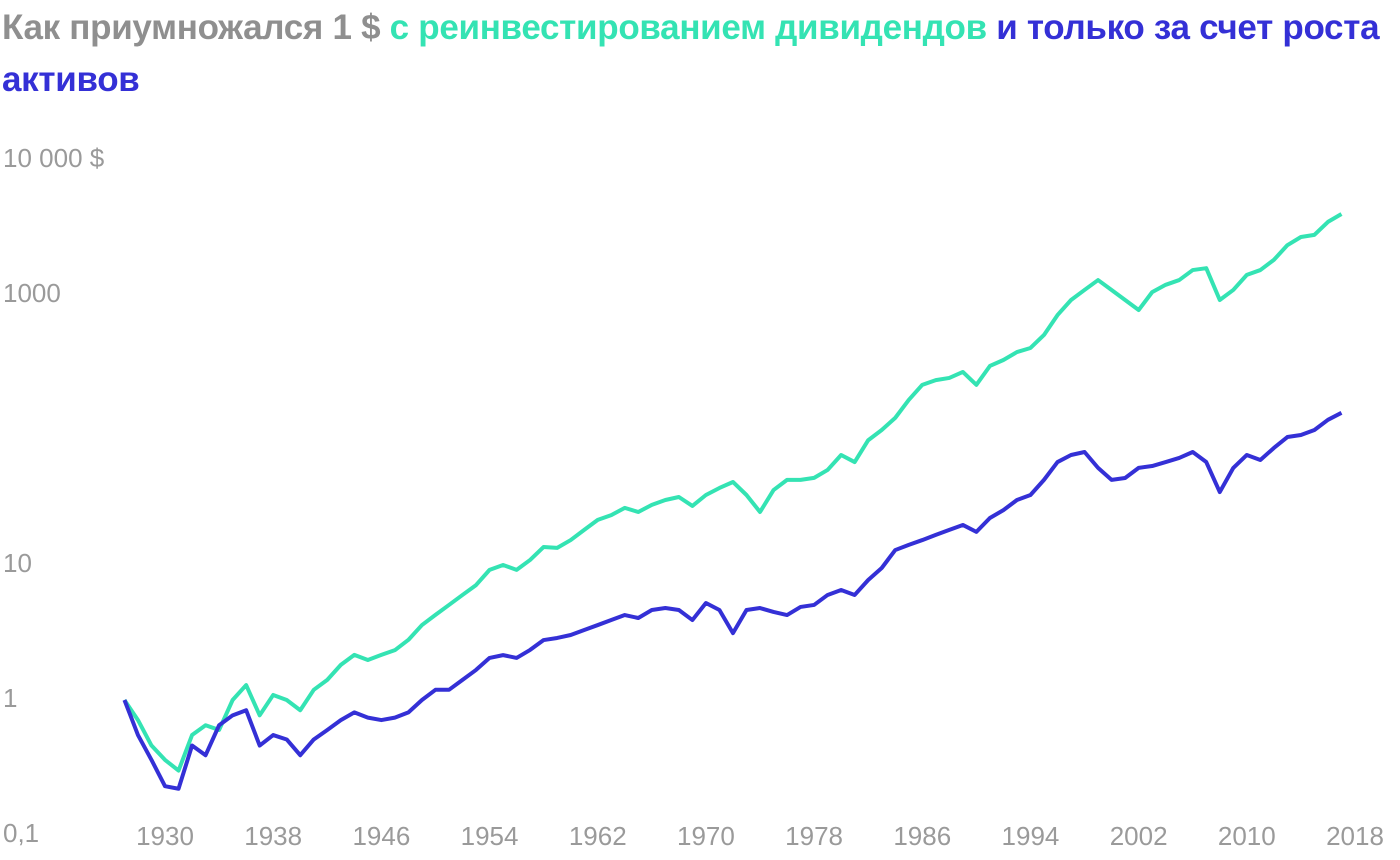  I want to click on x-tick-label: 2010, so click(1247, 836).